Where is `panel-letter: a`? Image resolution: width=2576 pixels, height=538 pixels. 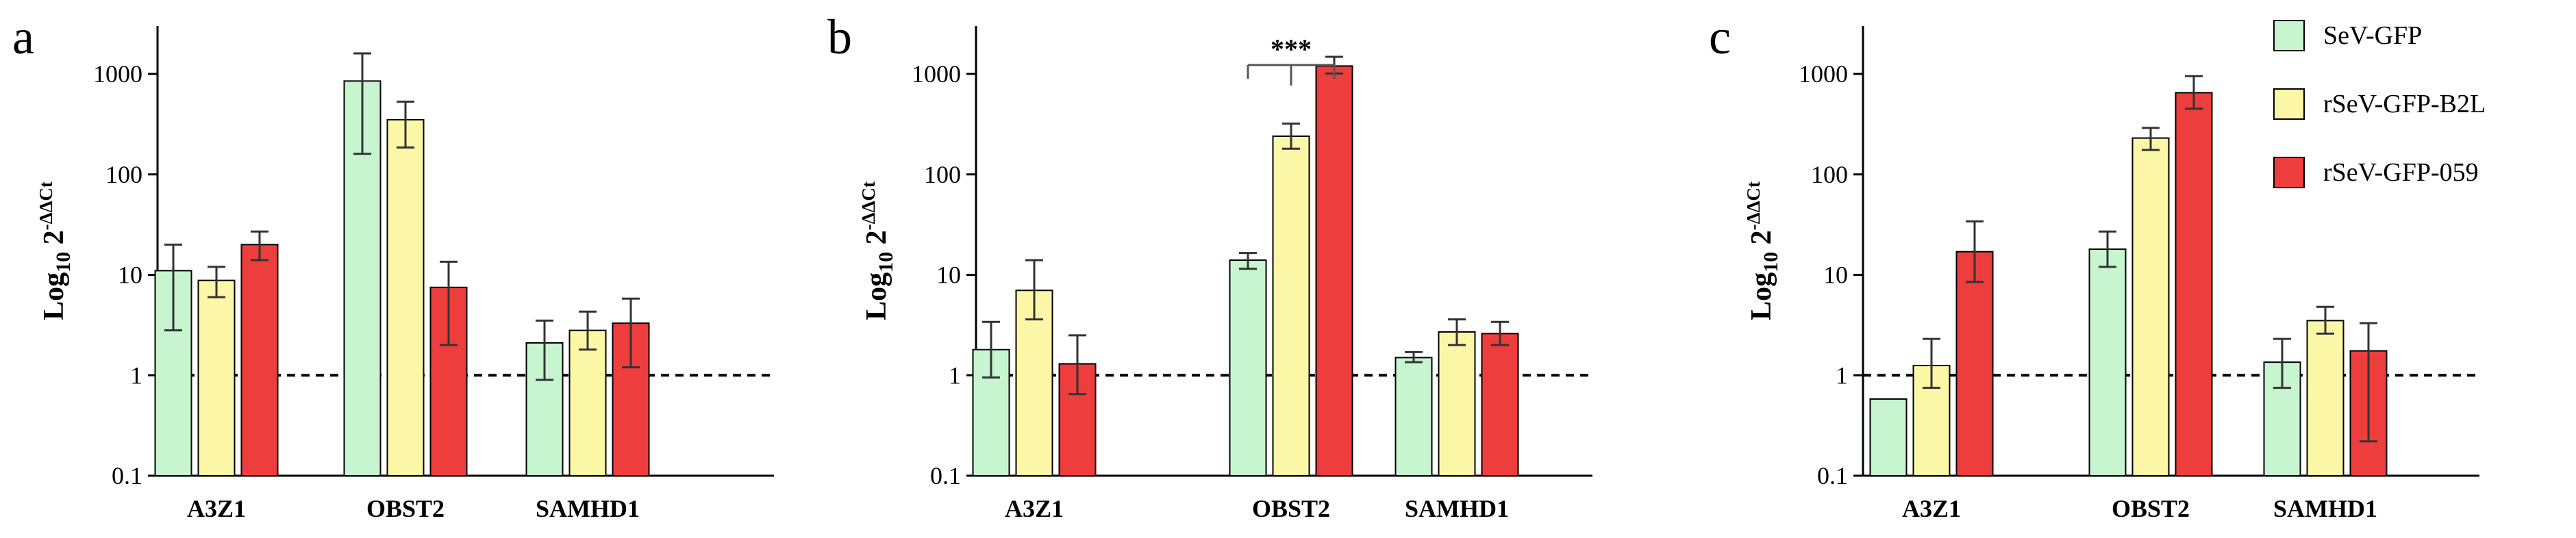
panel-letter: a is located at coordinates (23, 37).